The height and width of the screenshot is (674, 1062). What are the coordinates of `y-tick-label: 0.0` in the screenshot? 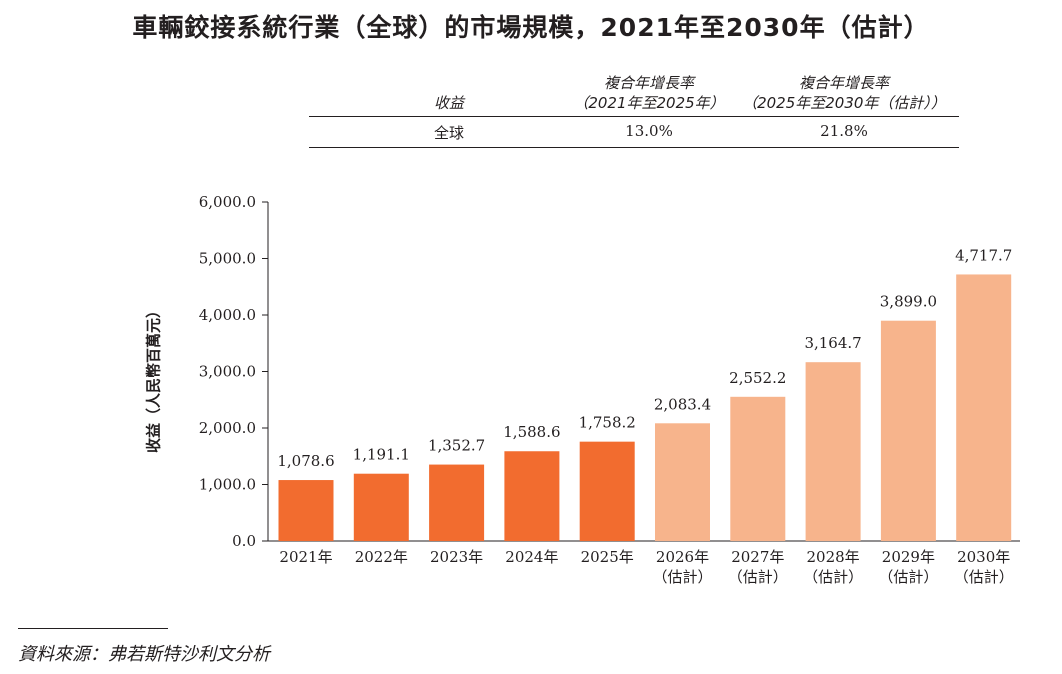 It's located at (244, 541).